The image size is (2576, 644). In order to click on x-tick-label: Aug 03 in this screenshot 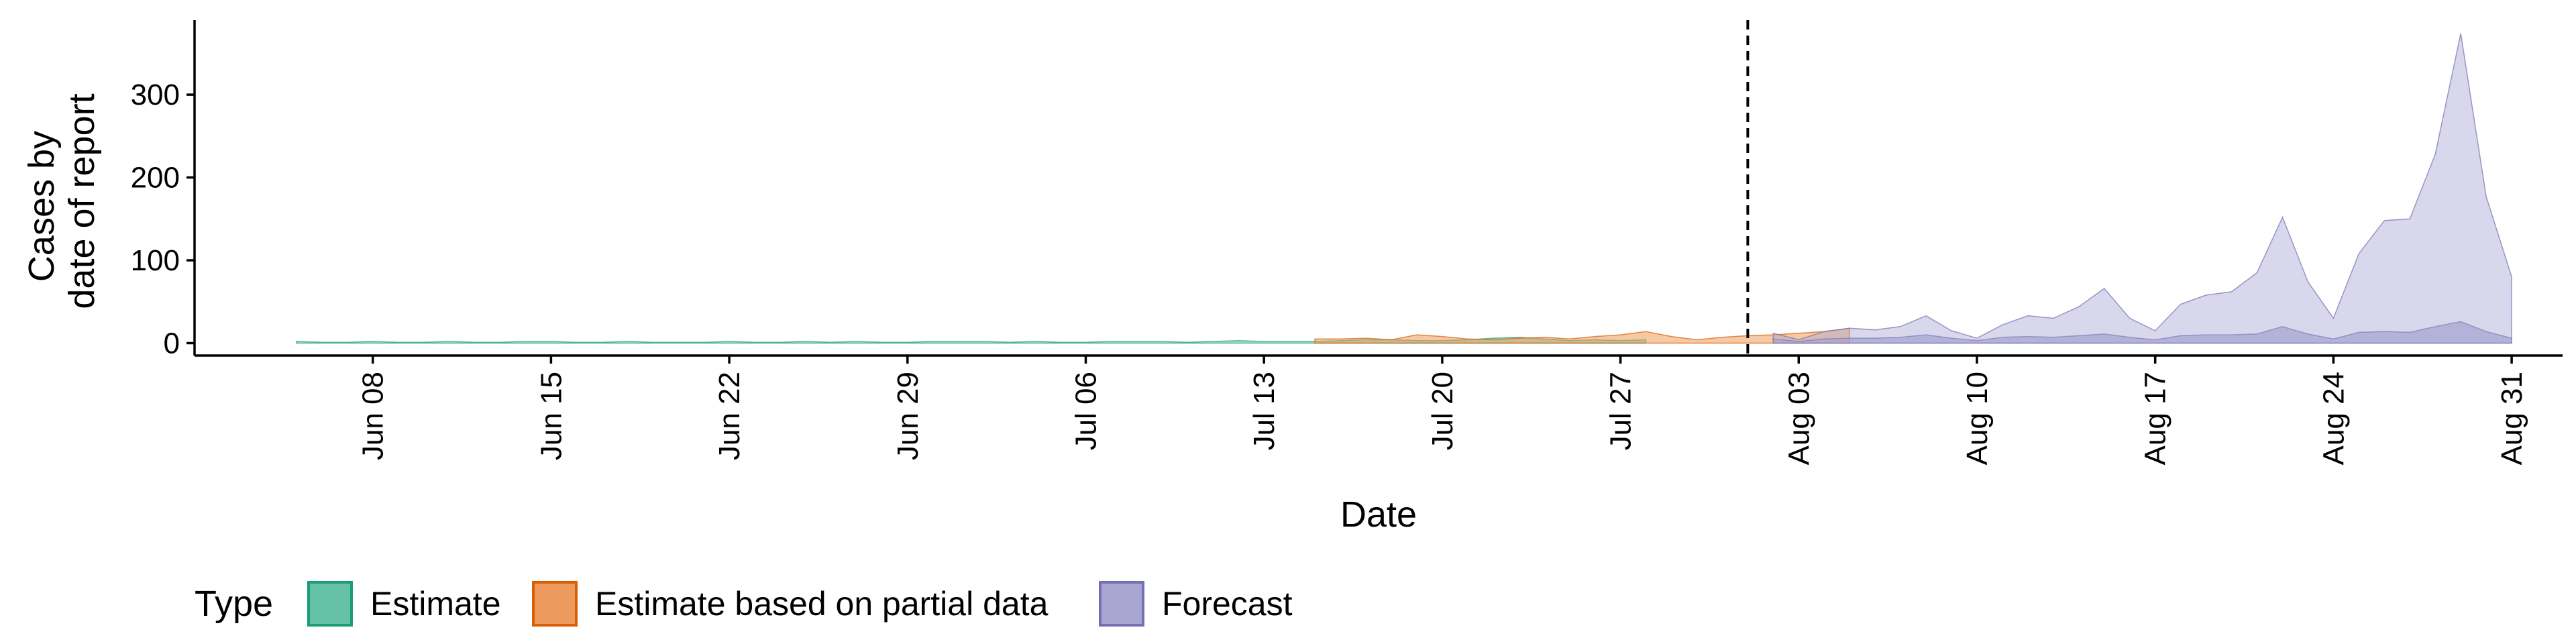, I will do `click(1798, 418)`.